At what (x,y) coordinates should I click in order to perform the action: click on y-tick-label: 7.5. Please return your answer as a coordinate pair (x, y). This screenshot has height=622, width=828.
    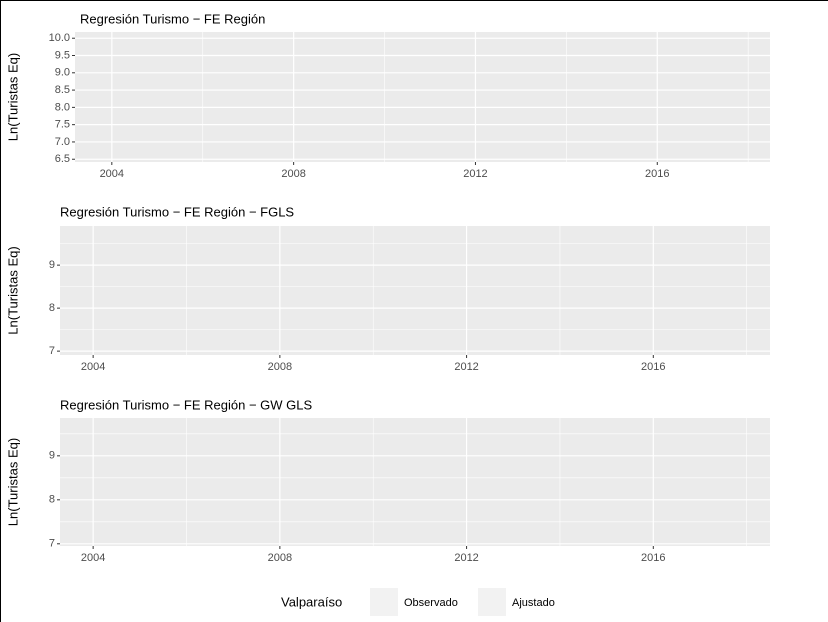
    Looking at the image, I should click on (62, 125).